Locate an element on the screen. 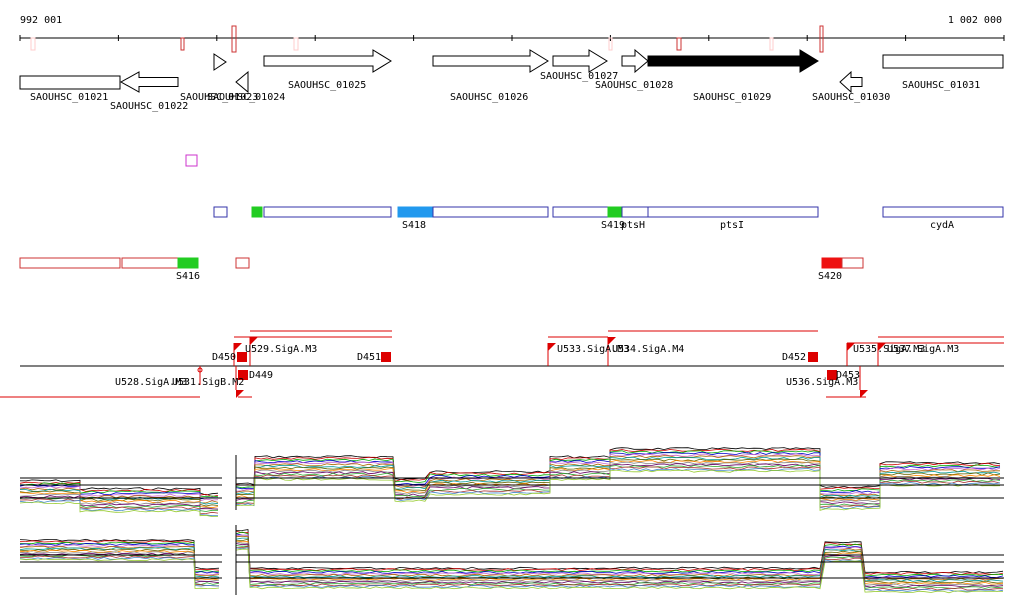 This screenshot has width=1024, height=611. promoter-label: D453 is located at coordinates (848, 375).